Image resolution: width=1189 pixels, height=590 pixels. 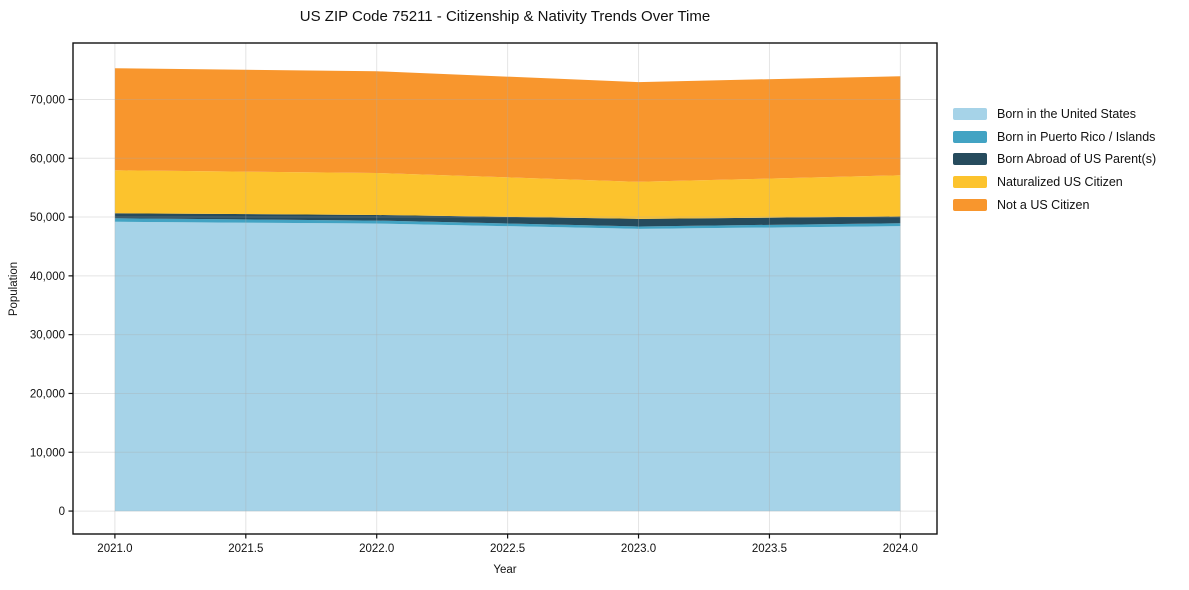 What do you see at coordinates (47, 336) in the screenshot?
I see `y-tick-label: 30,000` at bounding box center [47, 336].